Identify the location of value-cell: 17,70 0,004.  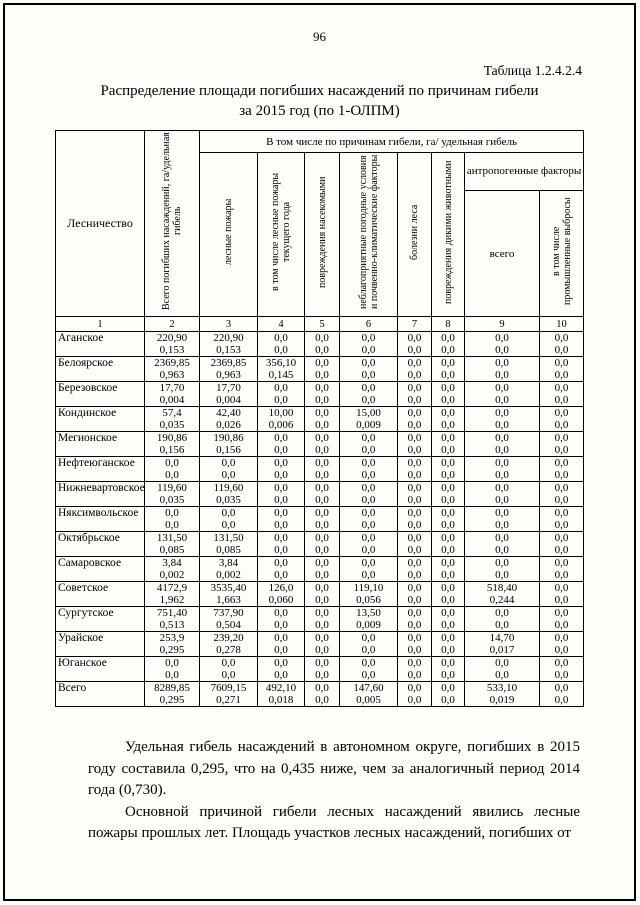
(172, 394).